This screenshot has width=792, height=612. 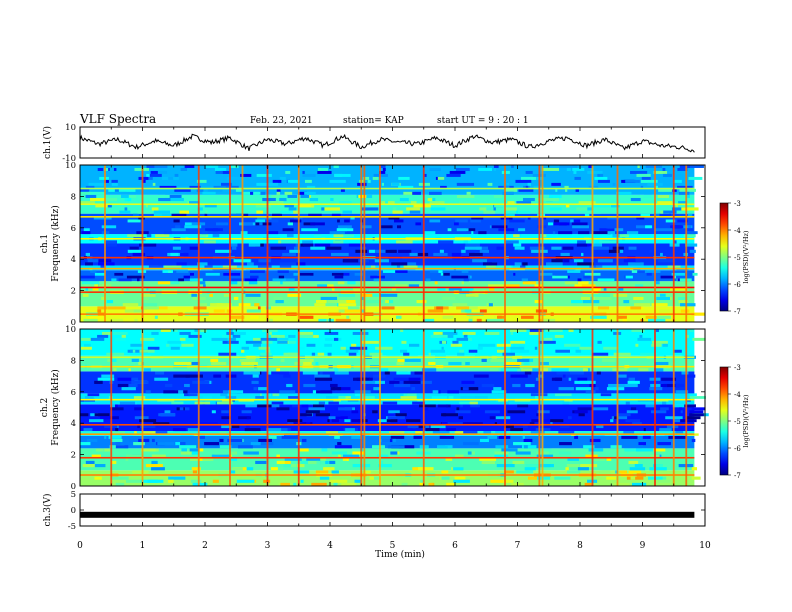 I want to click on impulse-streak, so click(x=364, y=243).